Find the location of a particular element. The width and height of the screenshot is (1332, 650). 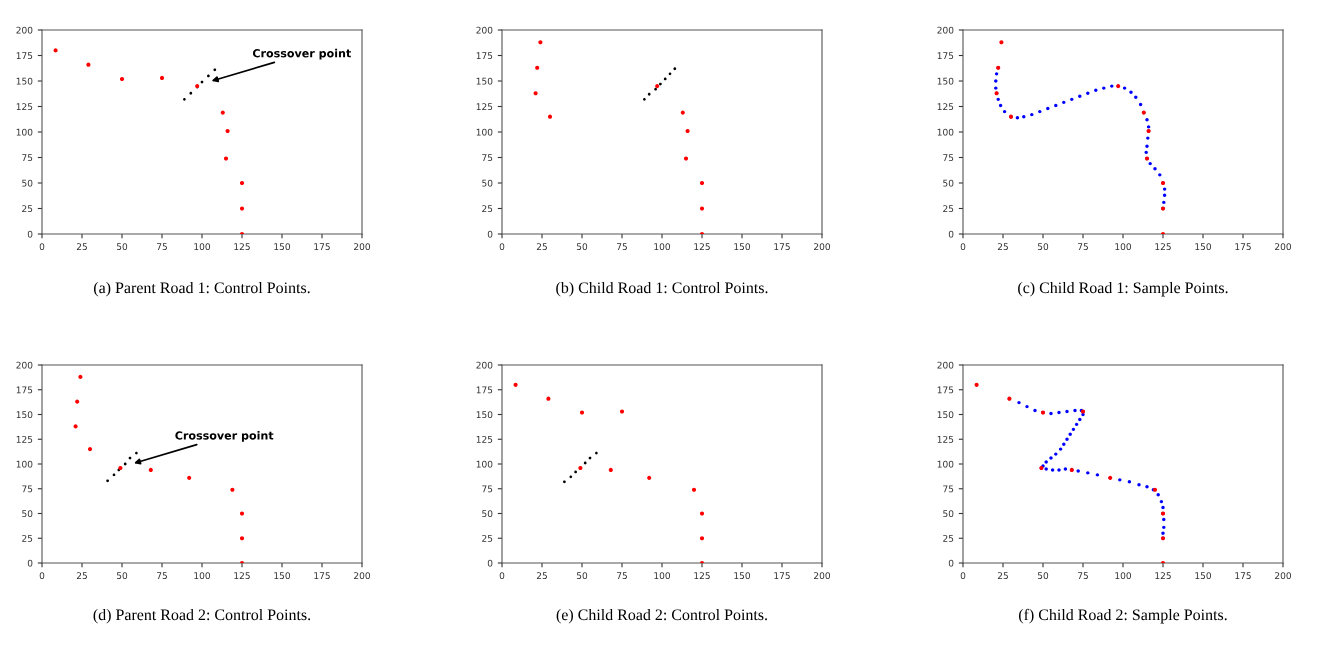

text: (e) Child Road 2: Control Points. is located at coordinates (661, 616).